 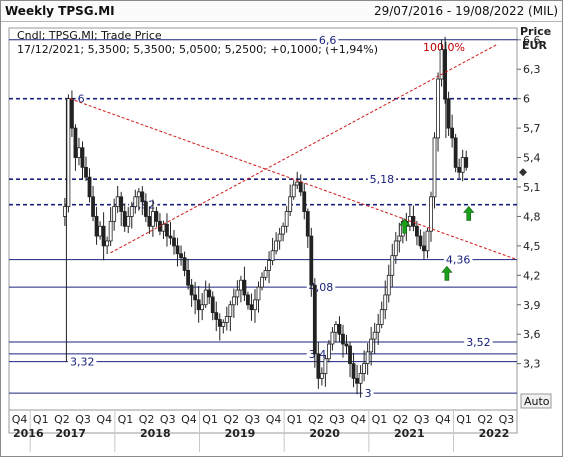 What do you see at coordinates (437, 243) in the screenshot?
I see `signal-arrows` at bounding box center [437, 243].